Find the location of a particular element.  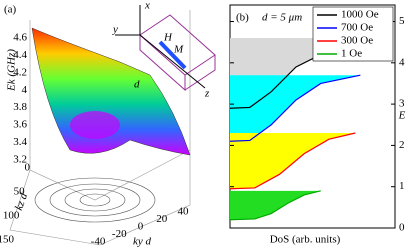

sample-prism is located at coordinates (177, 53).